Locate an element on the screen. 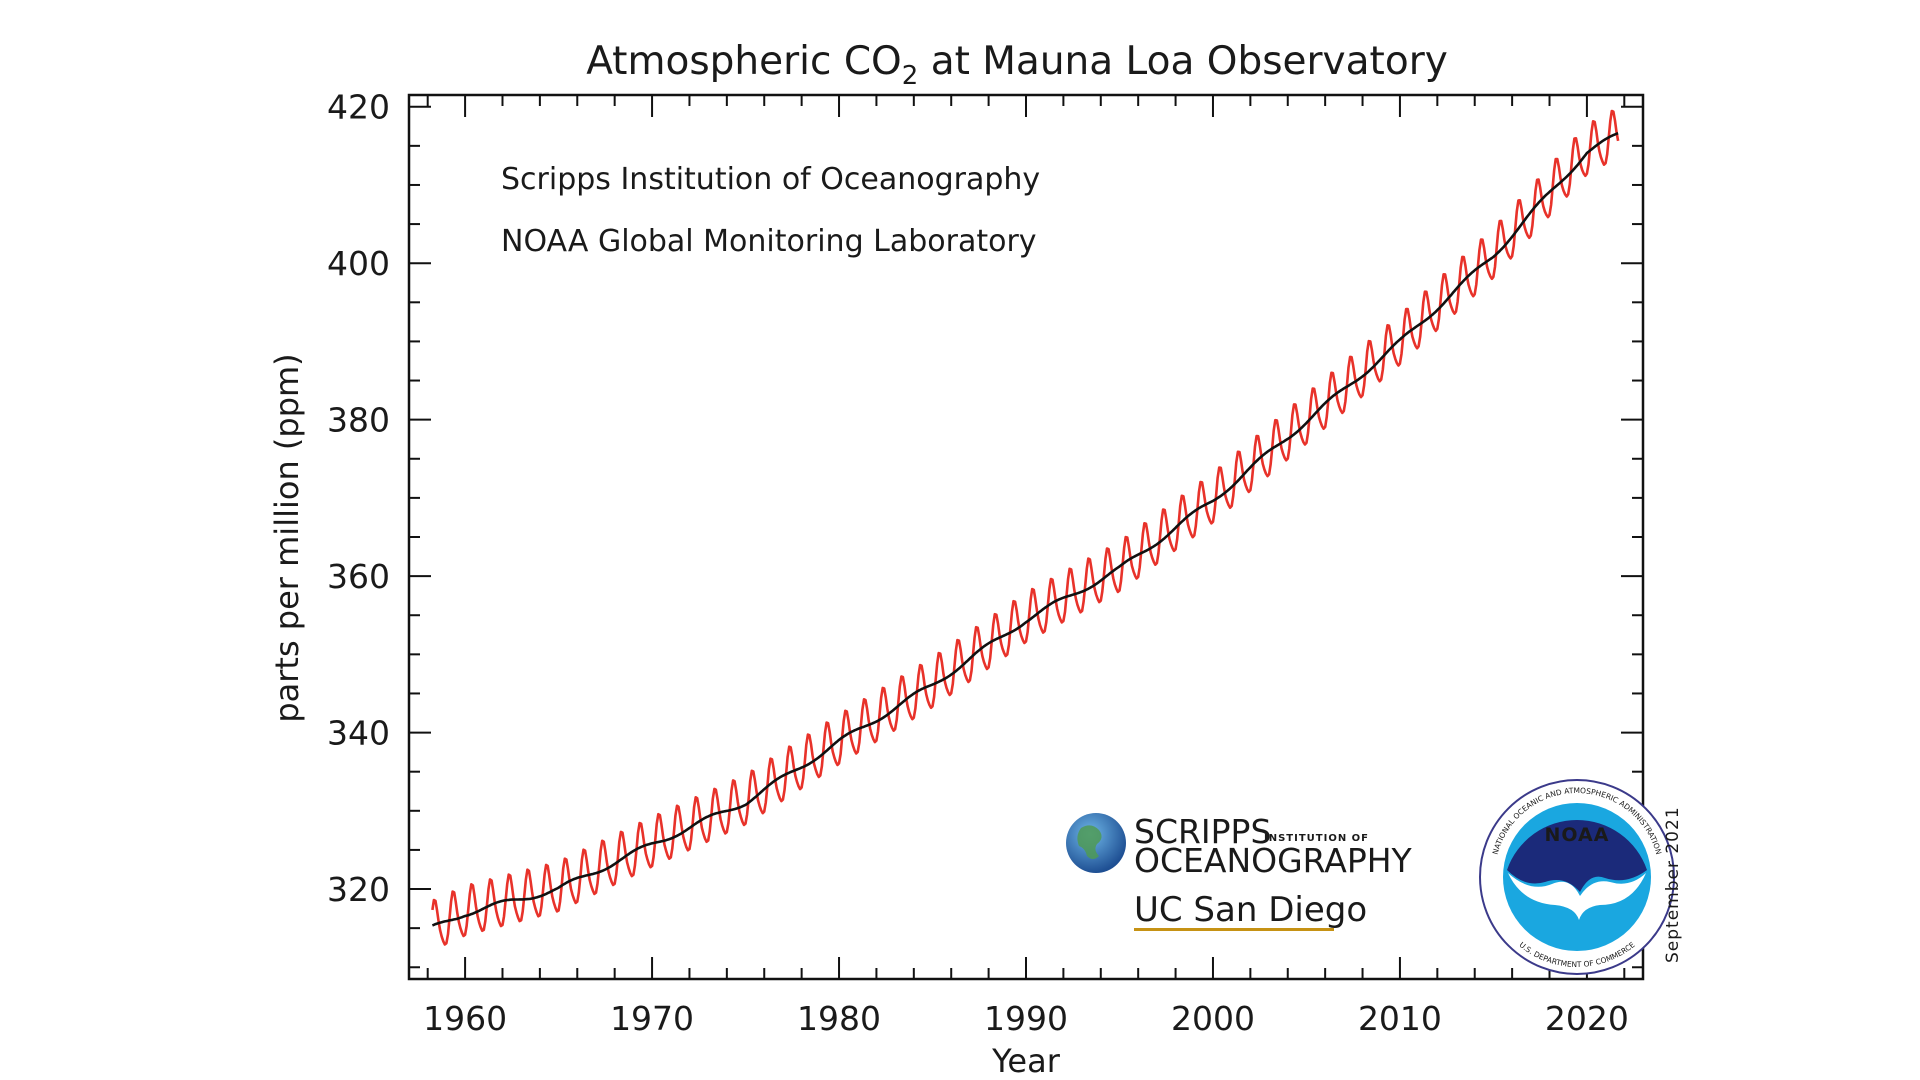 This screenshot has width=1920, height=1080. y-tick-label: 400 is located at coordinates (358, 263).